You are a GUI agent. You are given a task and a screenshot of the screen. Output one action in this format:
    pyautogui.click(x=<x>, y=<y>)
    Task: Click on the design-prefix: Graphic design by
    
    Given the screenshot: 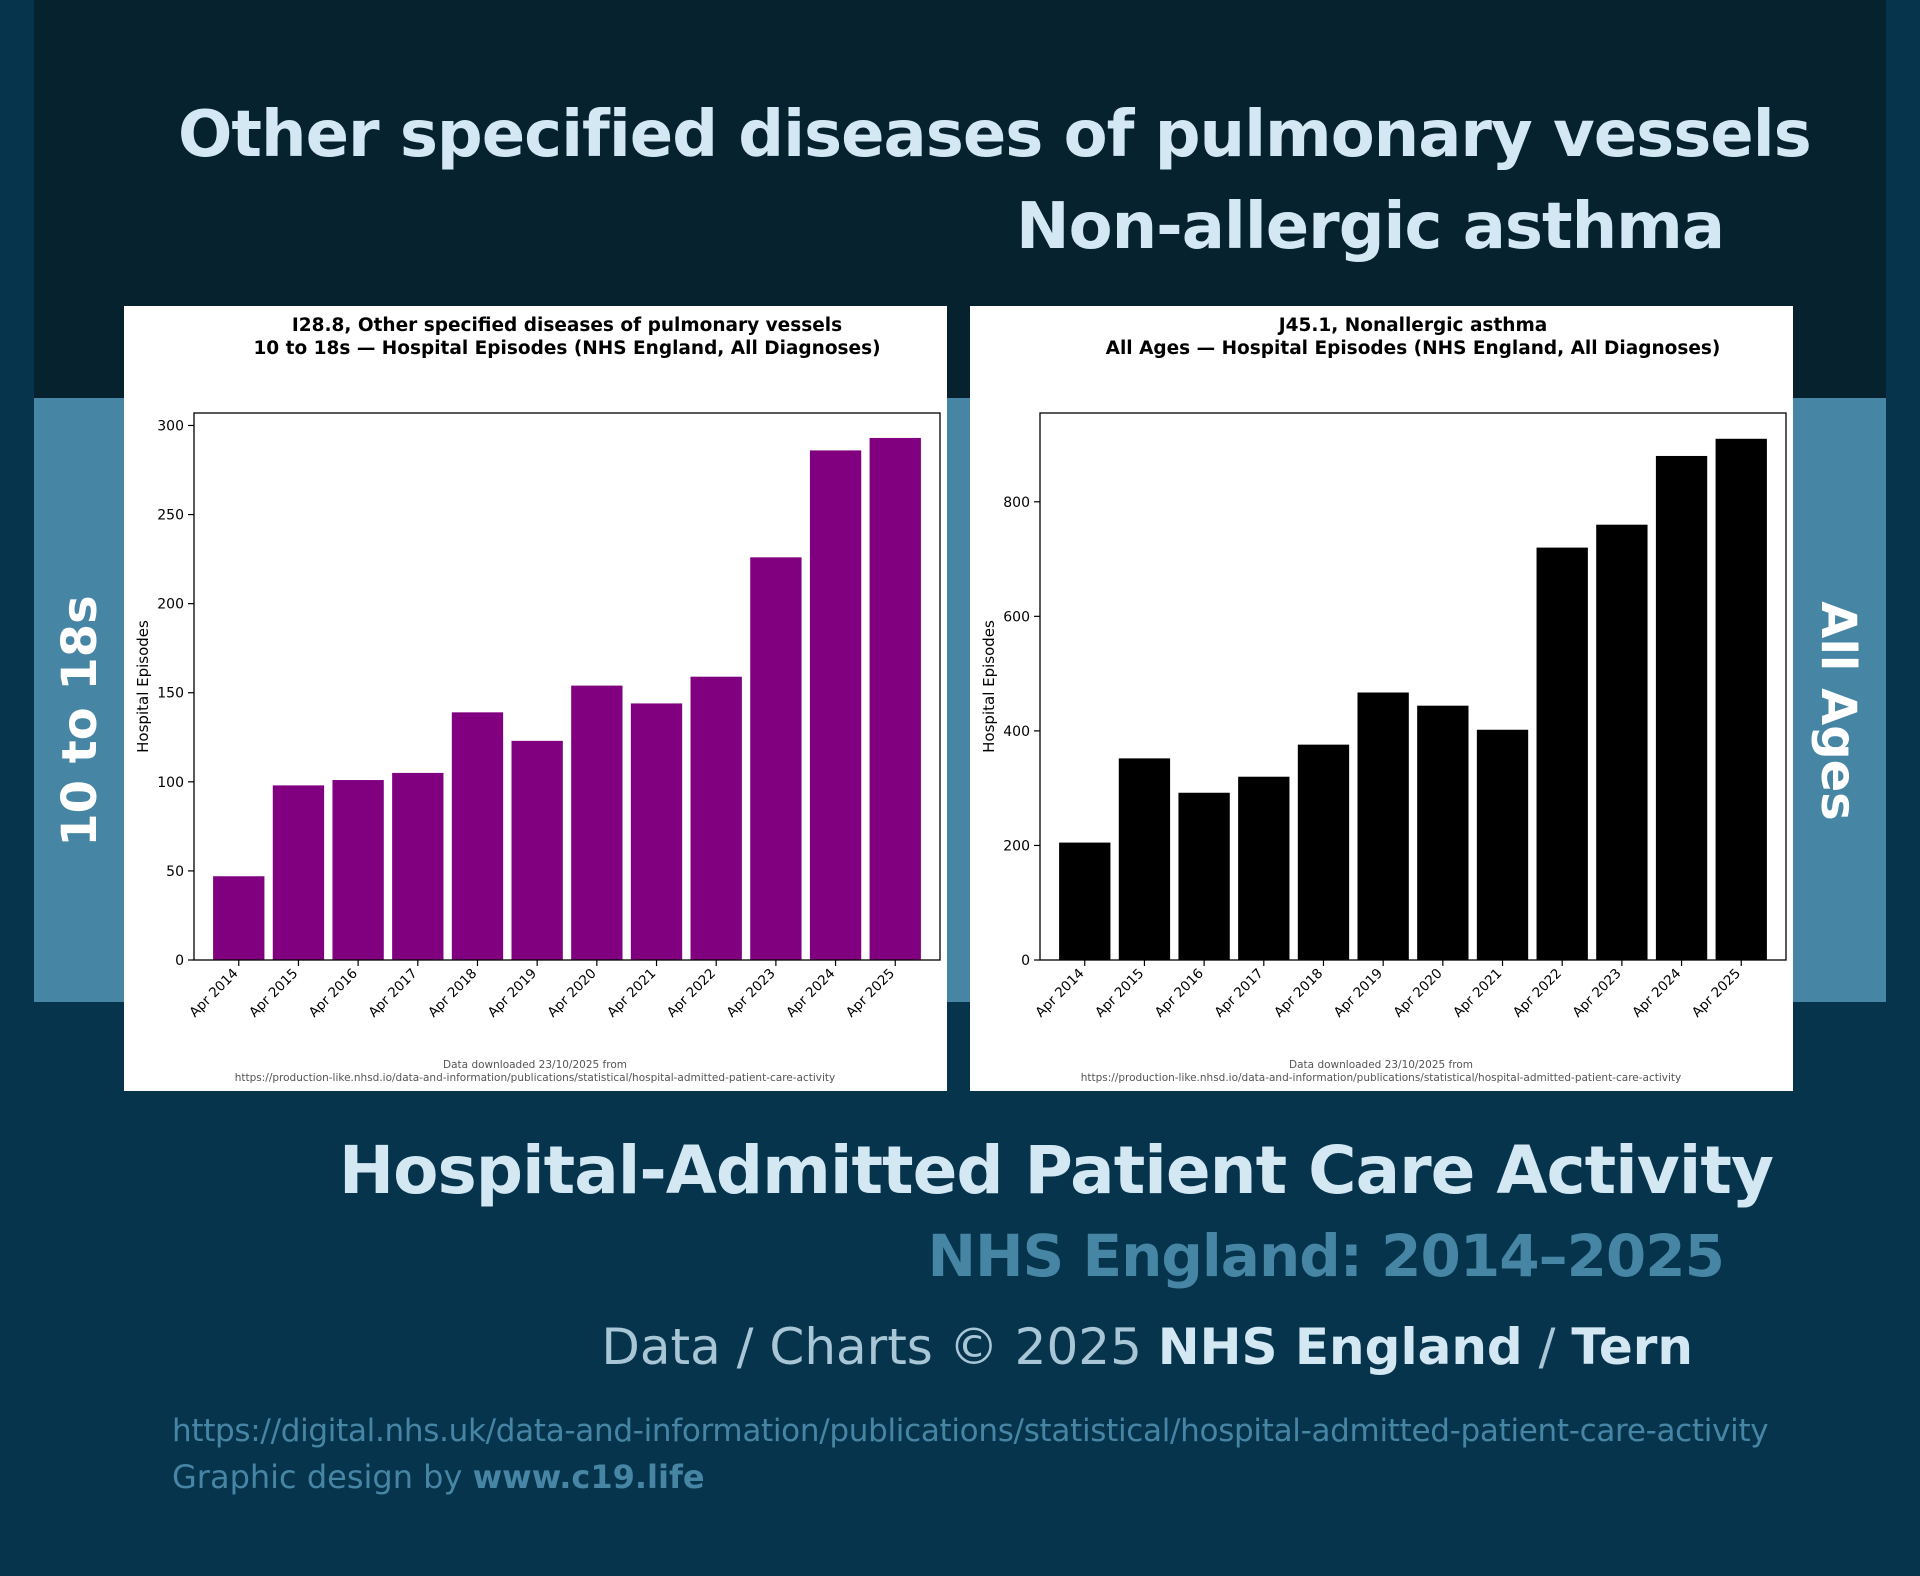 What is the action you would take?
    pyautogui.click(x=322, y=1477)
    